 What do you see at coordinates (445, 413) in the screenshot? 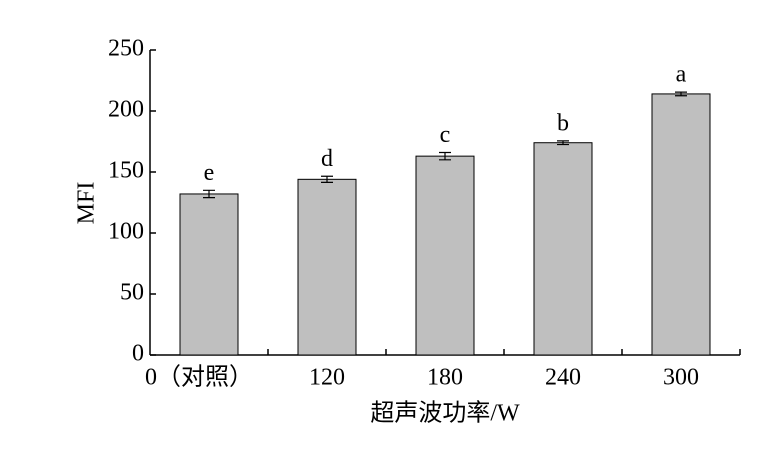
I see `x-axis-title: 超声波功率/W` at bounding box center [445, 413].